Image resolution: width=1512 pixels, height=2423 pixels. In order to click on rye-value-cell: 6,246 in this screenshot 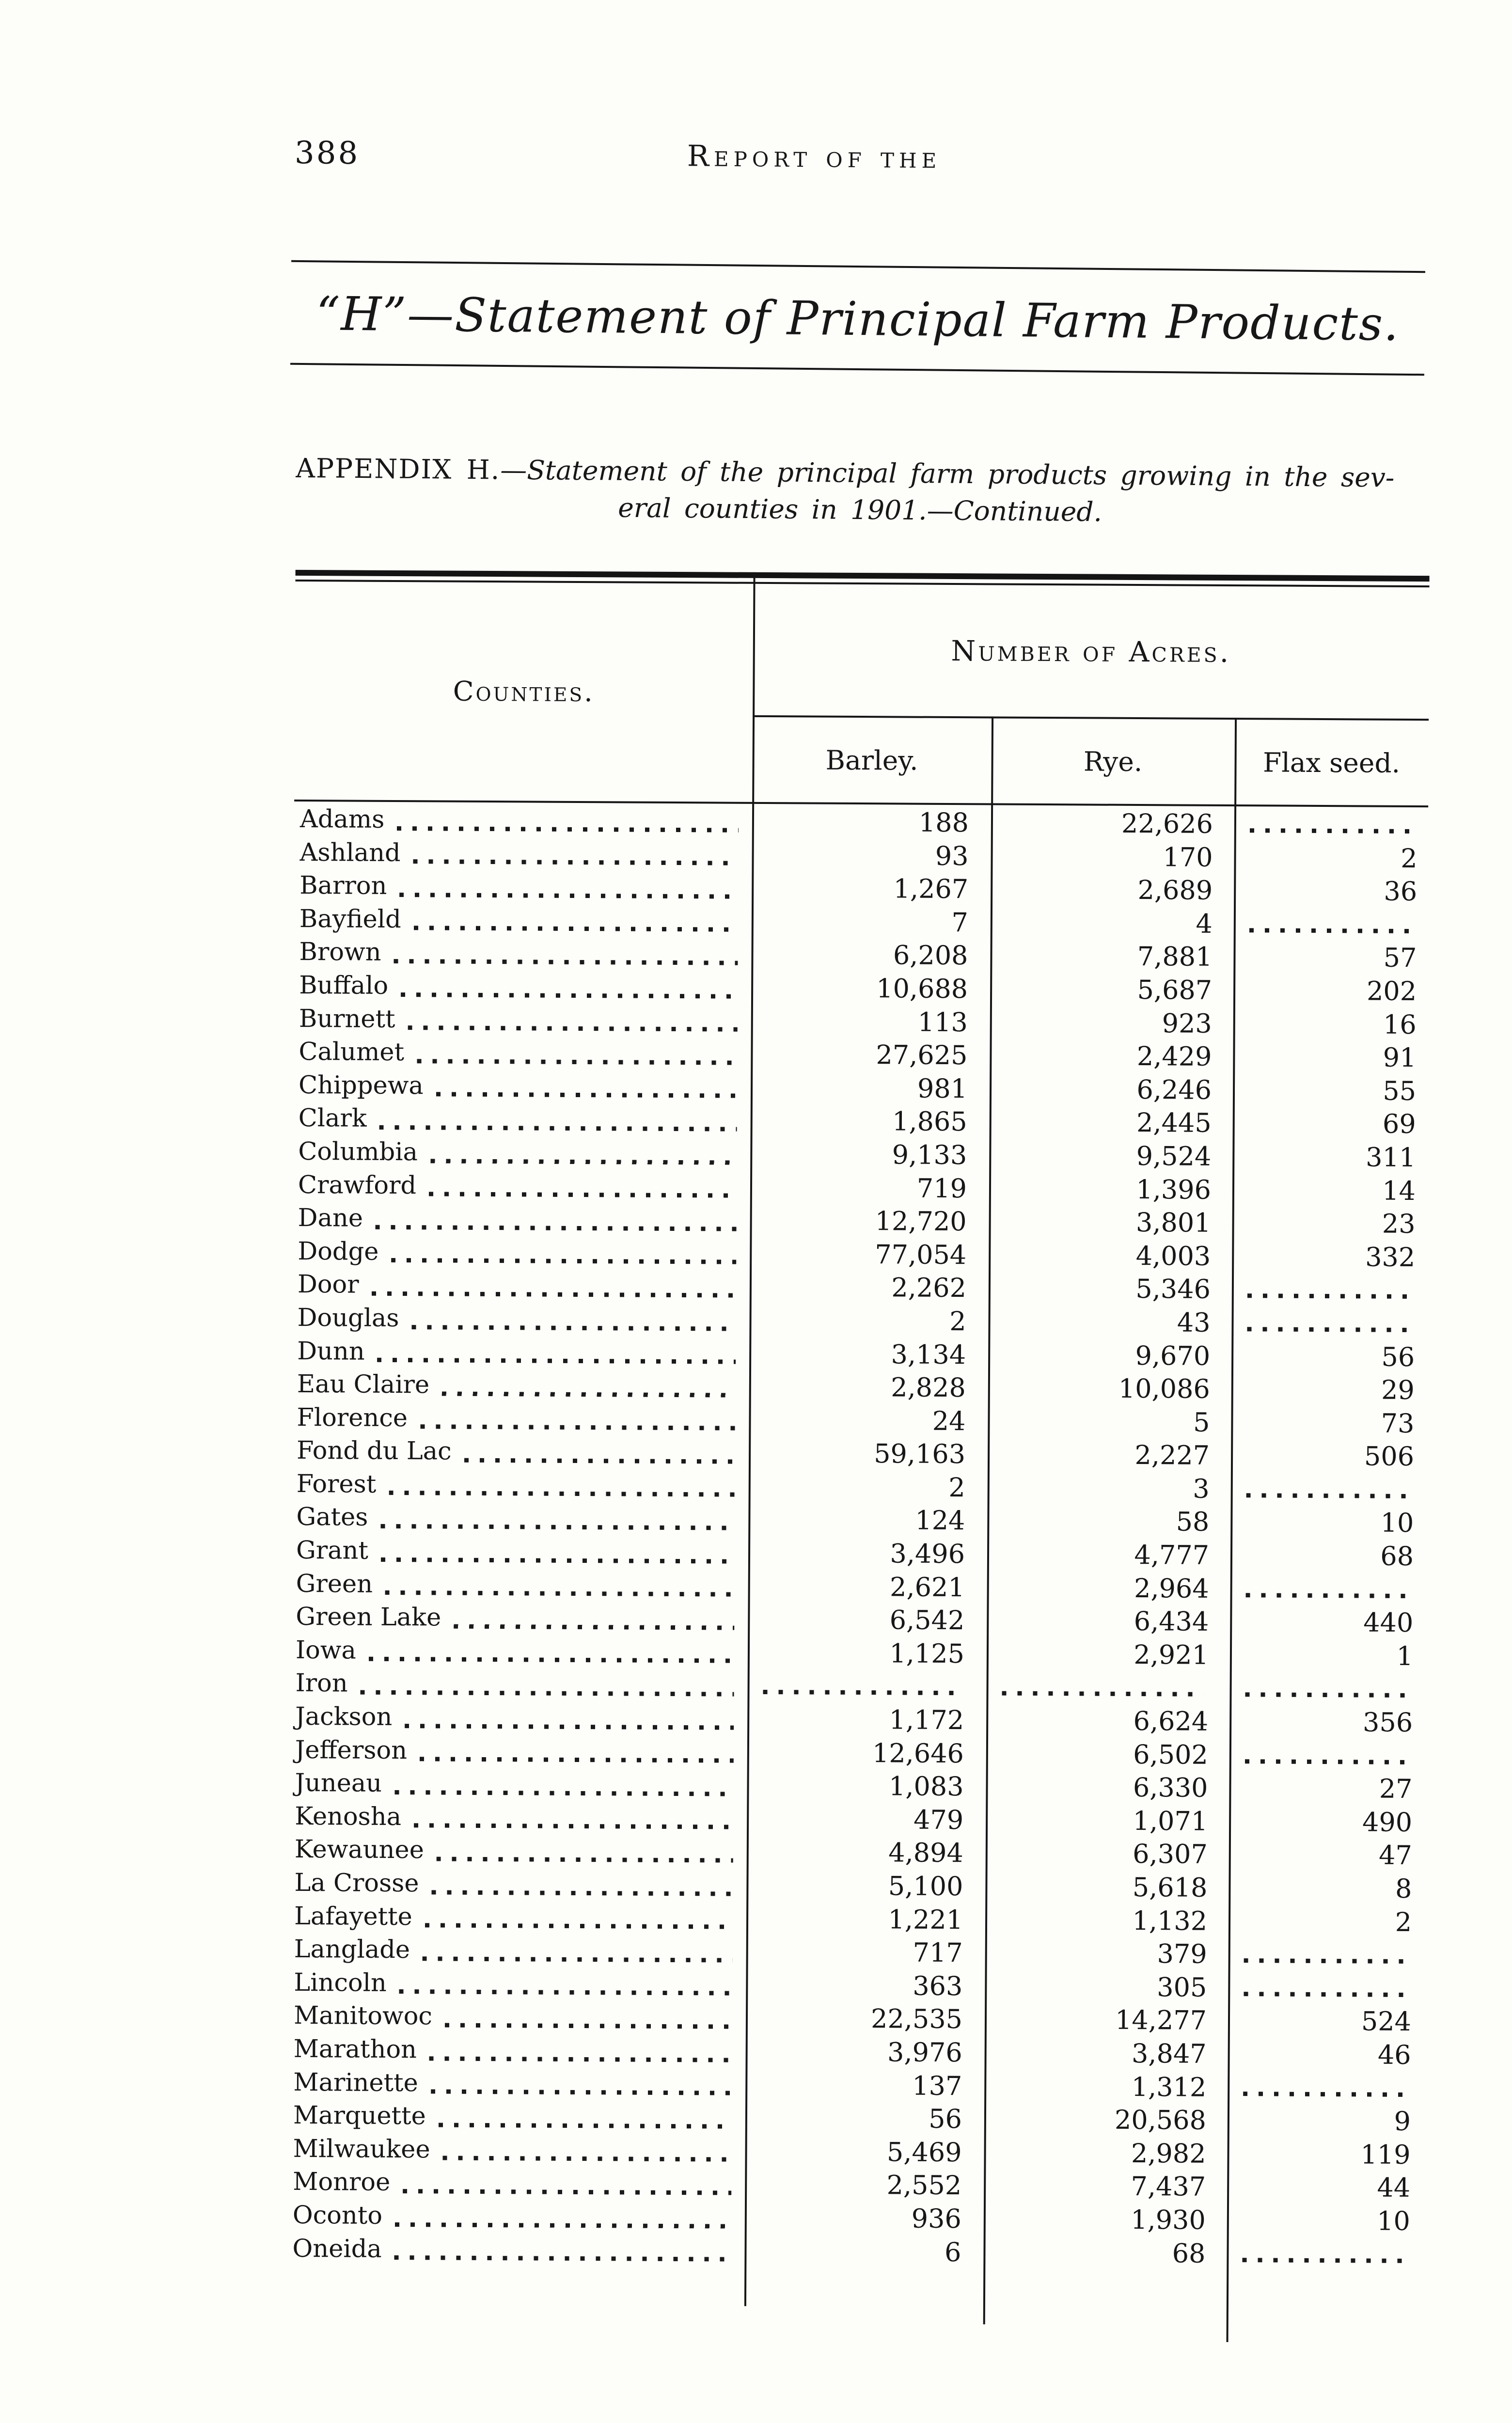, I will do `click(1174, 1089)`.